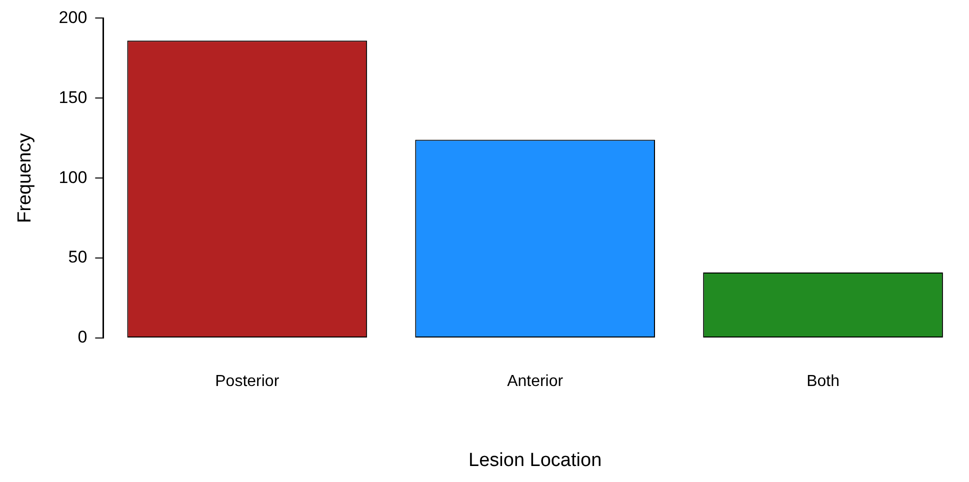 Image resolution: width=969 pixels, height=482 pixels. What do you see at coordinates (823, 381) in the screenshot?
I see `x-tick-label: Both` at bounding box center [823, 381].